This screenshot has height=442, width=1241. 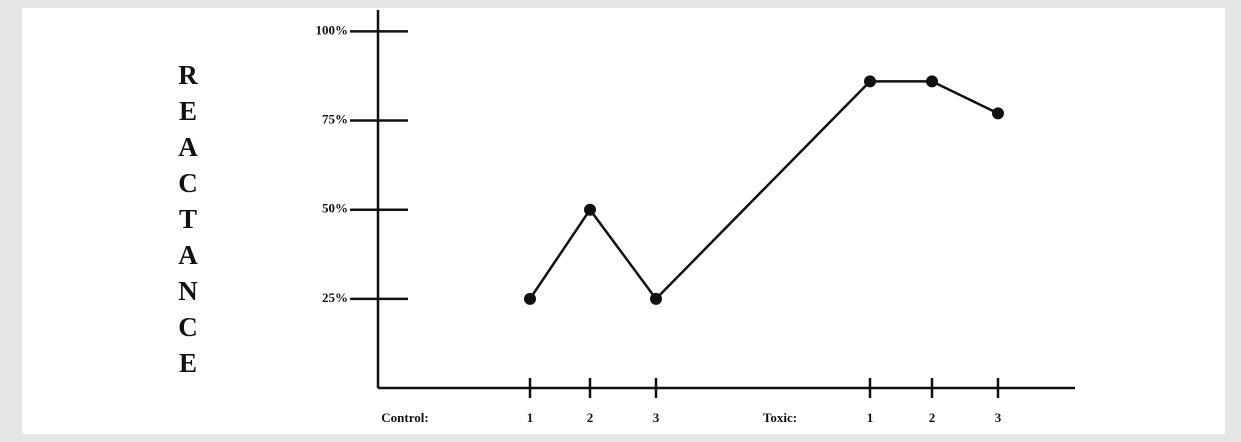 What do you see at coordinates (335, 119) in the screenshot?
I see `y-tick-label: 75%` at bounding box center [335, 119].